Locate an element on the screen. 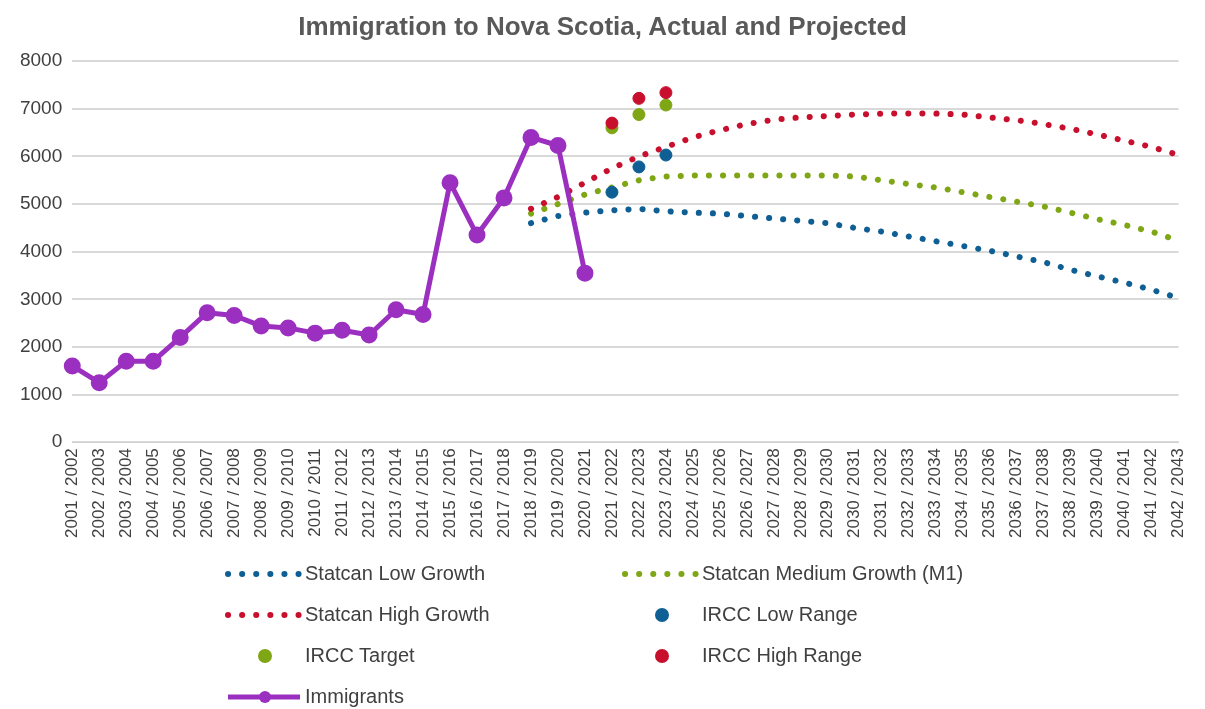 This screenshot has width=1205, height=709. legend-label: Statcan High Growth is located at coordinates (397, 613).